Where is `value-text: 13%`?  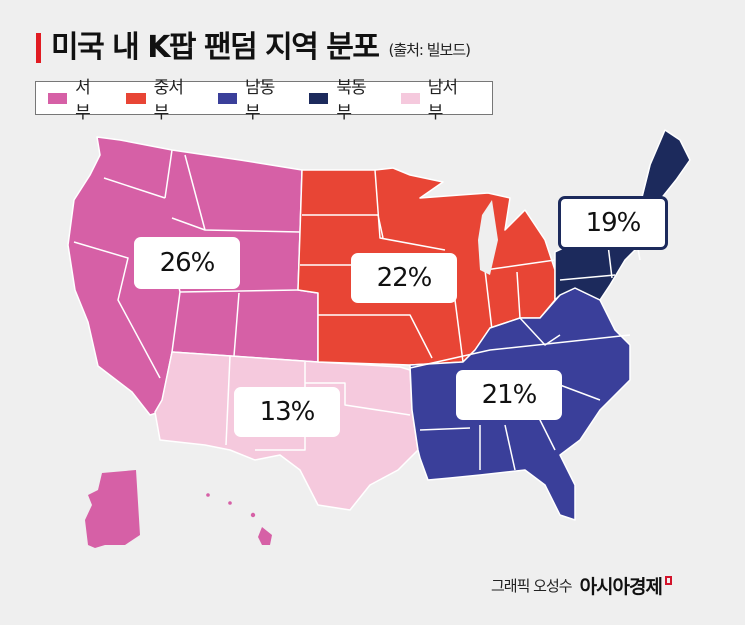 value-text: 13% is located at coordinates (287, 412).